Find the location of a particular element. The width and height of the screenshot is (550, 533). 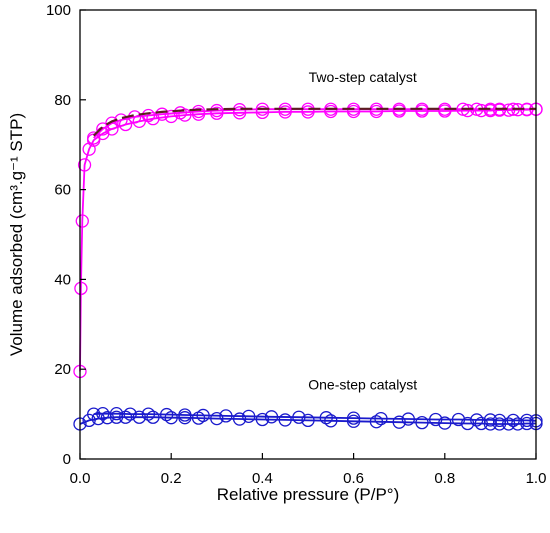

y-tick-label: 20 is located at coordinates (62, 369).